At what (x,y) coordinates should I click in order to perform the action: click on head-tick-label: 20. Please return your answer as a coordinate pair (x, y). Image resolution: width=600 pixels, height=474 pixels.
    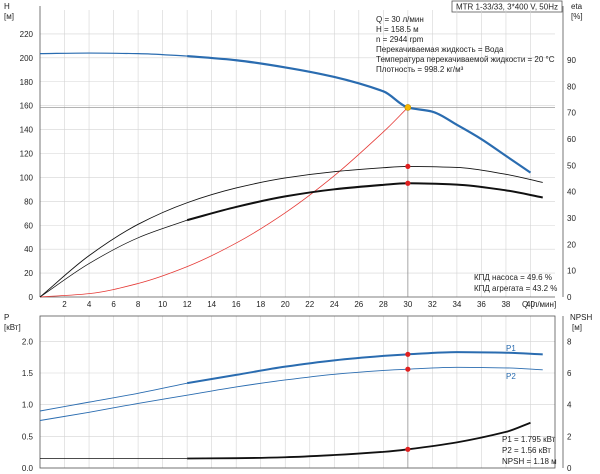
    Looking at the image, I should click on (28, 273).